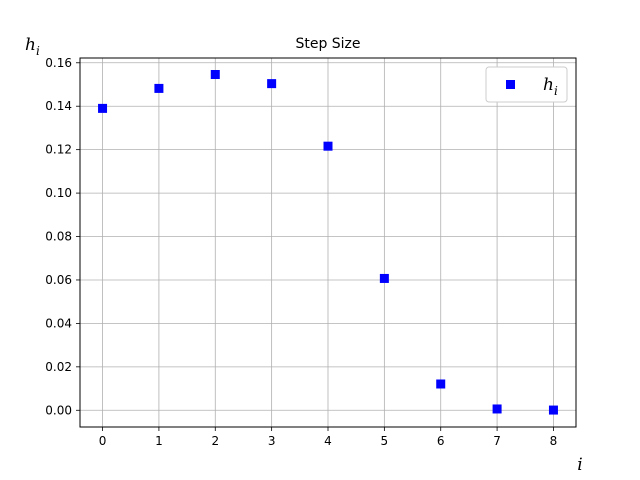  Describe the element at coordinates (327, 44) in the screenshot. I see `chart-title: Step Size` at that location.